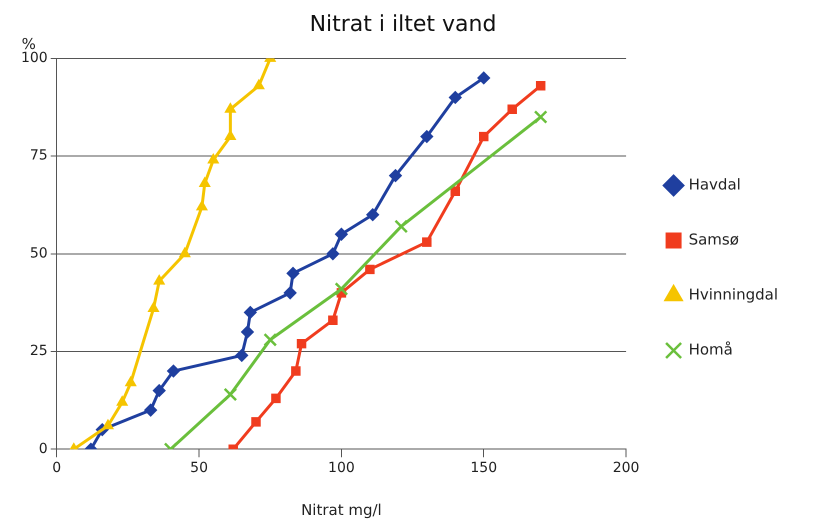 Image resolution: width=816 pixels, height=532 pixels. Describe the element at coordinates (34, 58) in the screenshot. I see `y-tick-label: 100` at that location.